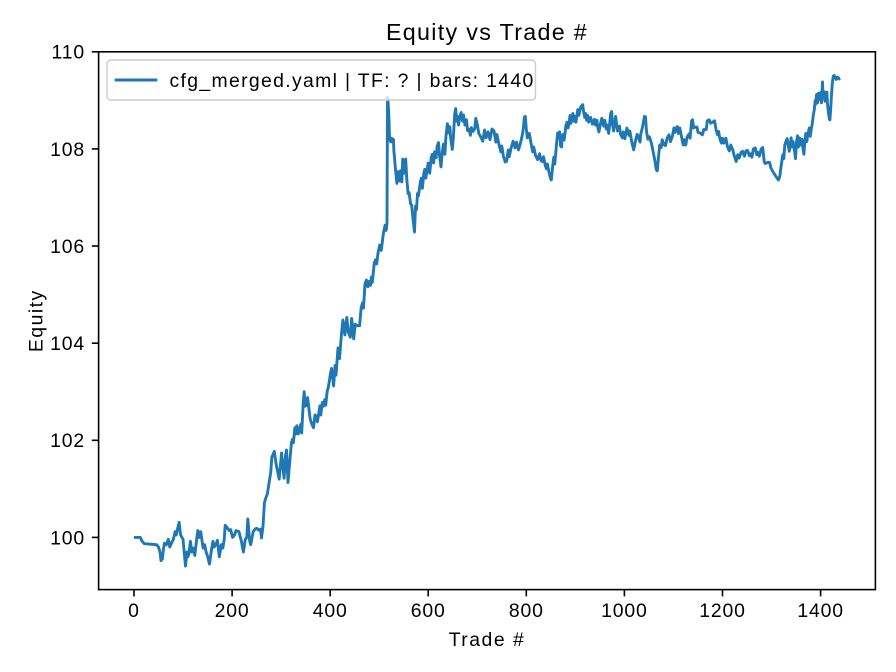 Image resolution: width=896 pixels, height=672 pixels. Describe the element at coordinates (67, 441) in the screenshot. I see `svg-text: 102` at that location.